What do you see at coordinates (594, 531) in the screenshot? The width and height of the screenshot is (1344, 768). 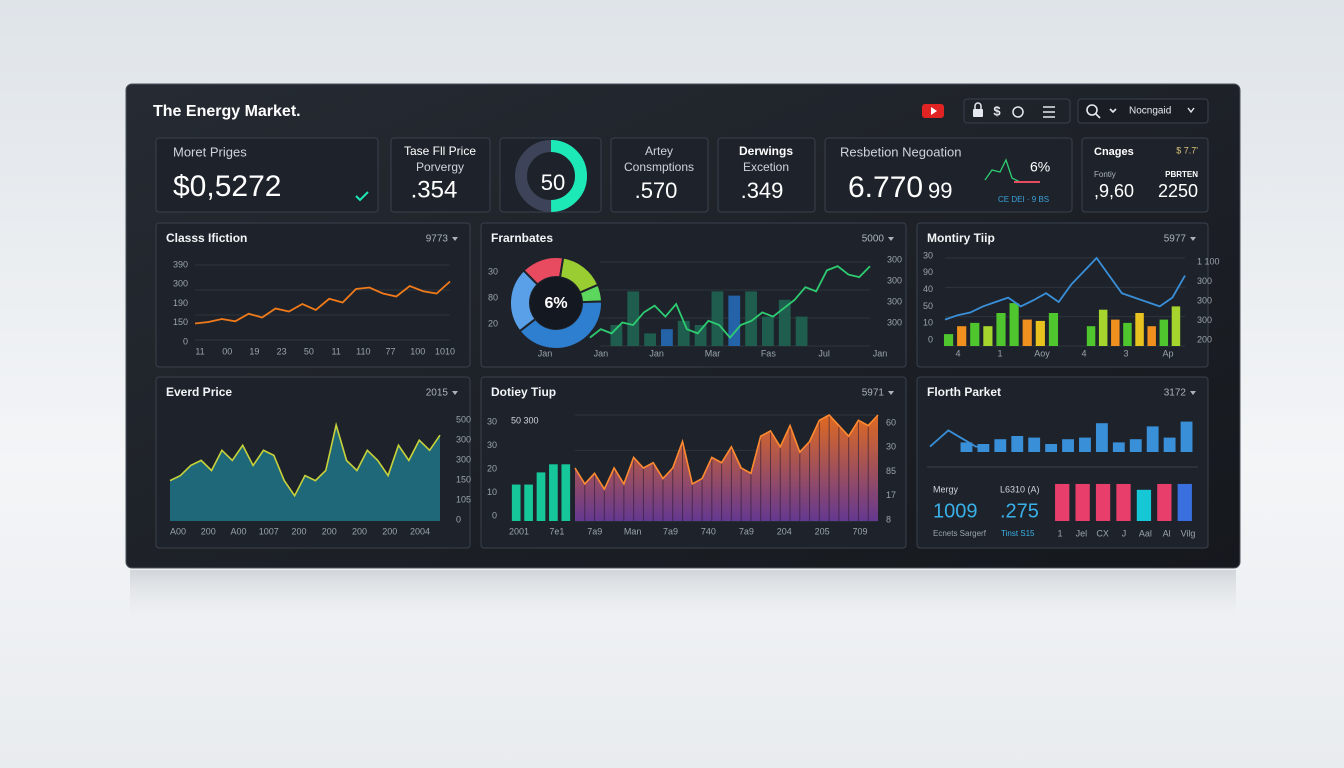 I see `x-tick-label: 7a9` at bounding box center [594, 531].